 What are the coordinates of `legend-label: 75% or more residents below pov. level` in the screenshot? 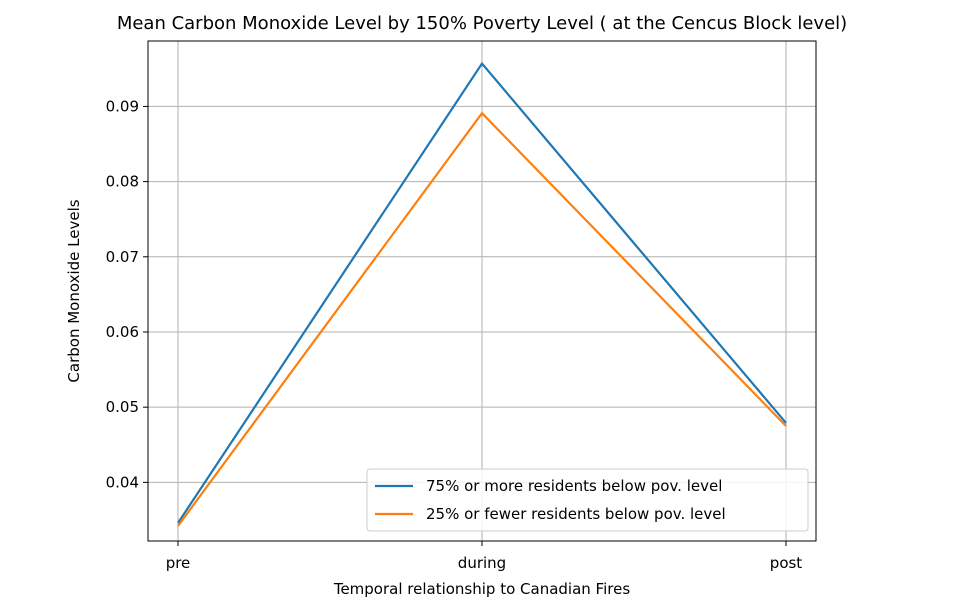 It's located at (574, 486).